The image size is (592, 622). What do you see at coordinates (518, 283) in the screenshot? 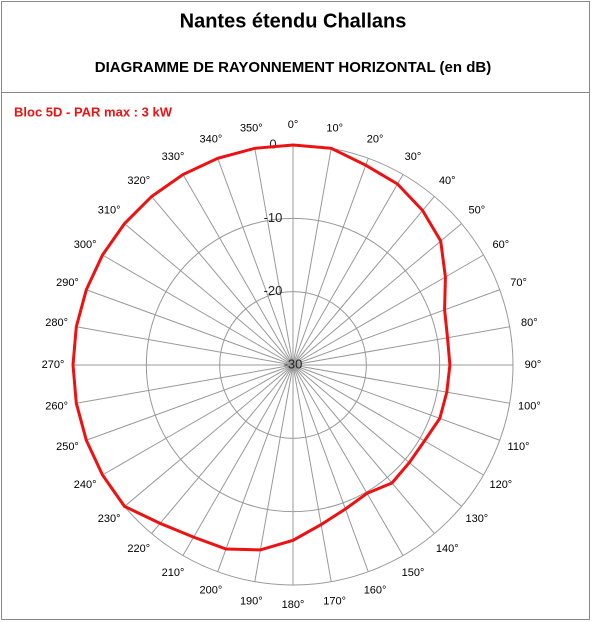
I see `angle-label: 70°` at bounding box center [518, 283].